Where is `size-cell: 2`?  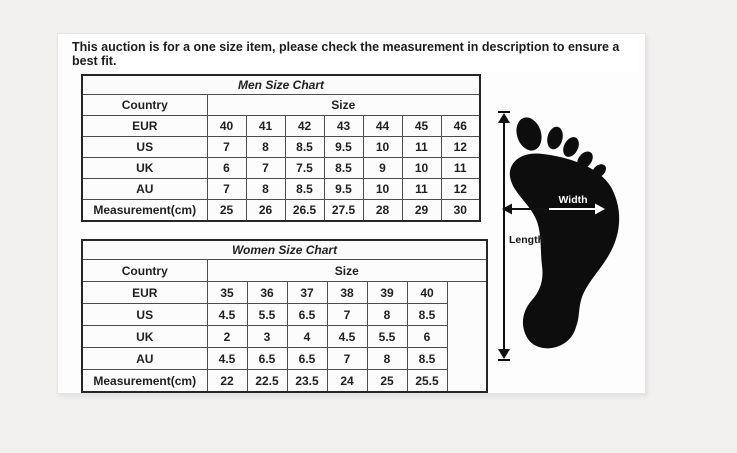 size-cell: 2 is located at coordinates (227, 336).